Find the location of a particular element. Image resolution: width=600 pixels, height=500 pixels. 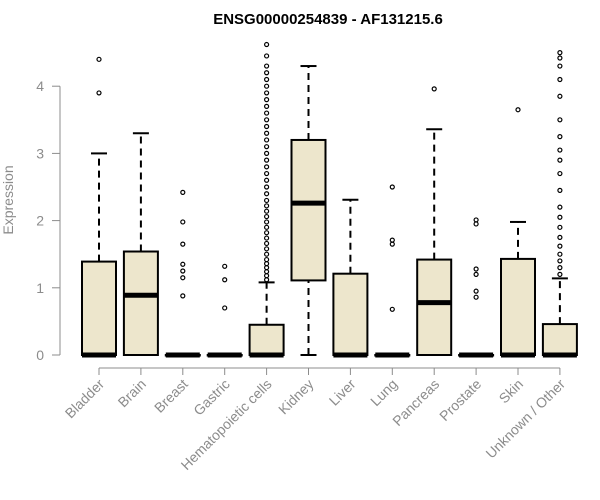

y-axis: 0 1 2 3 4 is located at coordinates (48, 220).